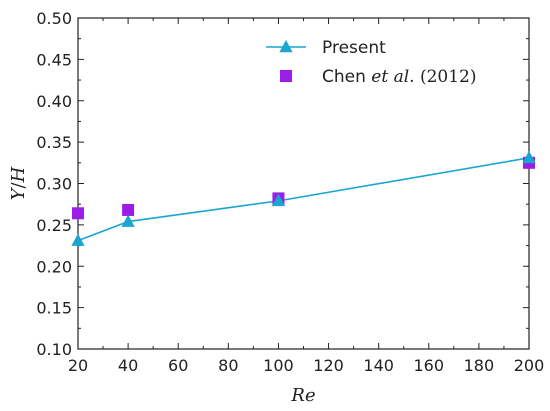 The image size is (550, 411). I want to click on legend-label-chen: Chen et al. (2012), so click(399, 77).